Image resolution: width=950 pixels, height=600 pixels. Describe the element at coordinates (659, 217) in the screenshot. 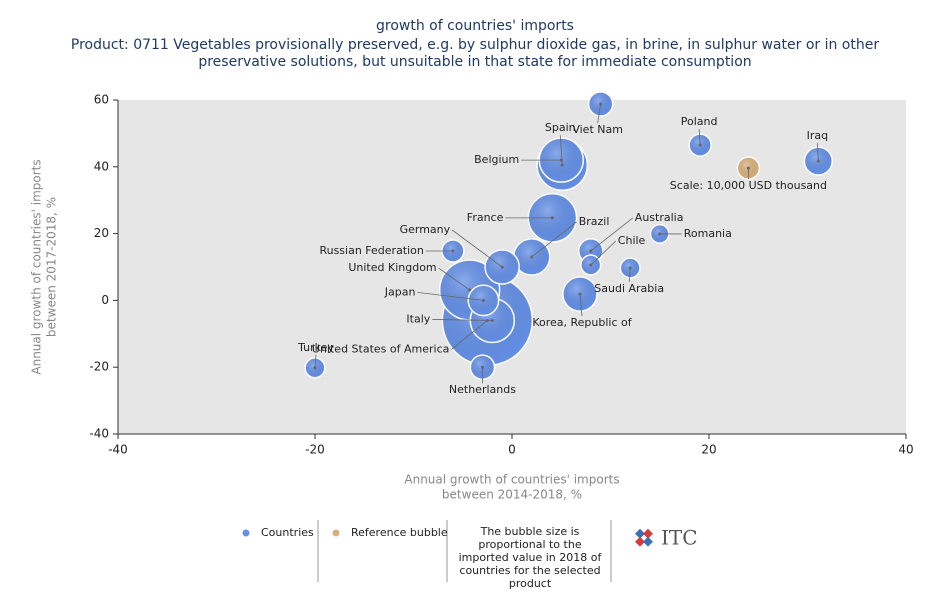

I see `bubble-label: Australia` at that location.